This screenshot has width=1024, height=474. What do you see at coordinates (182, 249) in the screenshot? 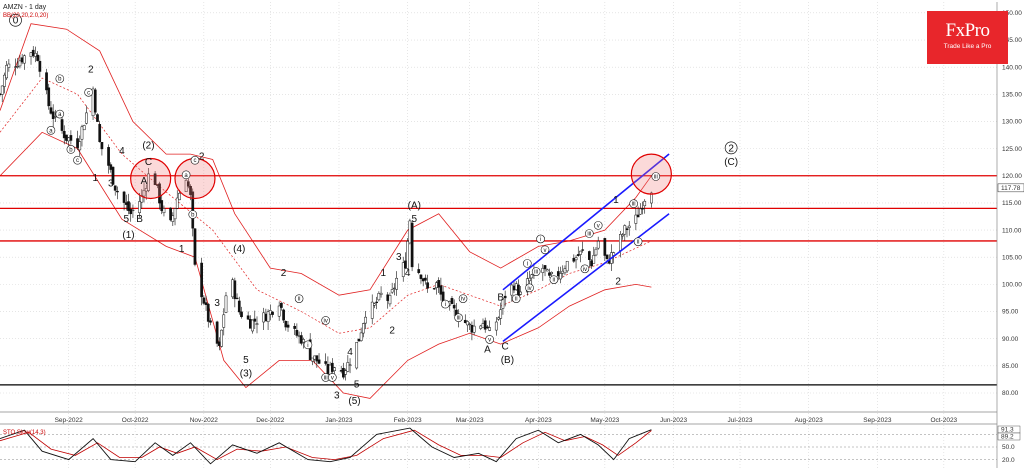
I see `wave-label: 1` at bounding box center [182, 249].